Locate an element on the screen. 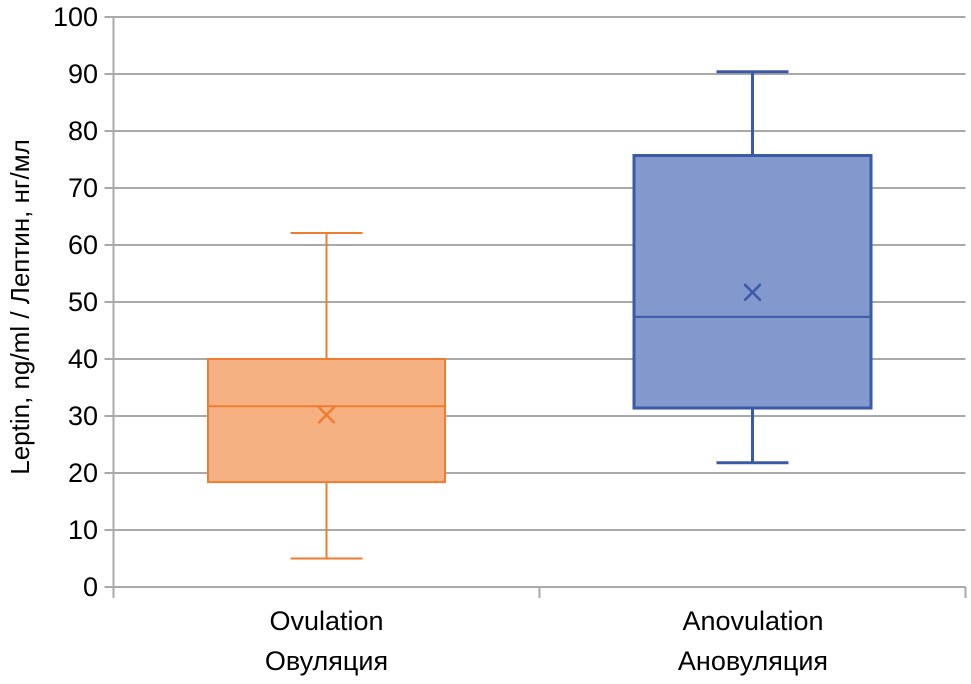 This screenshot has height=684, width=971. y-axis-tick-label: 80 is located at coordinates (82, 131).